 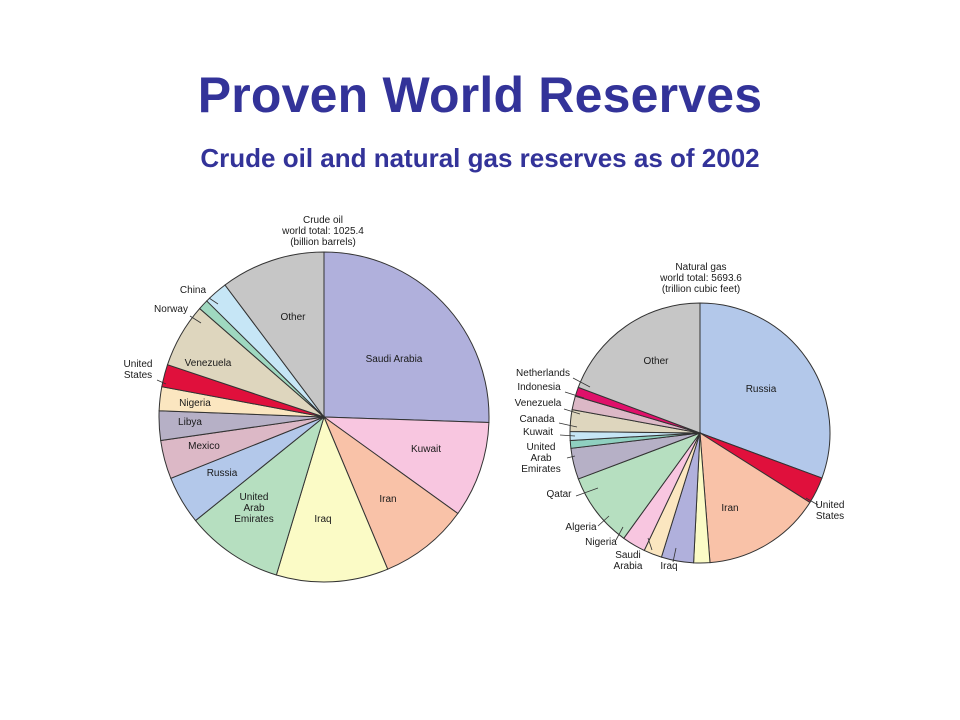 What do you see at coordinates (568, 425) in the screenshot?
I see `leader-line-canada` at bounding box center [568, 425].